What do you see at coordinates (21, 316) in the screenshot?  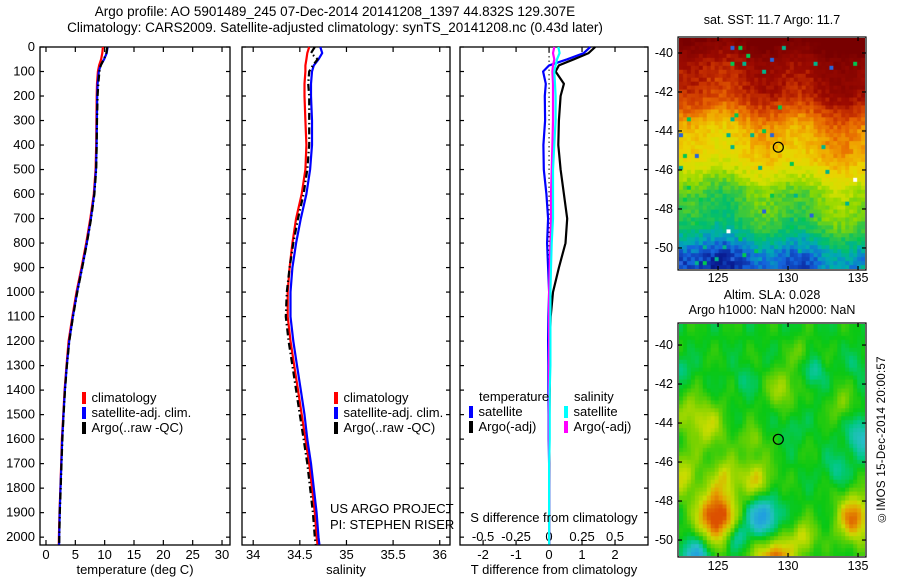 I see `depth-tick-label: 1100` at bounding box center [21, 316].